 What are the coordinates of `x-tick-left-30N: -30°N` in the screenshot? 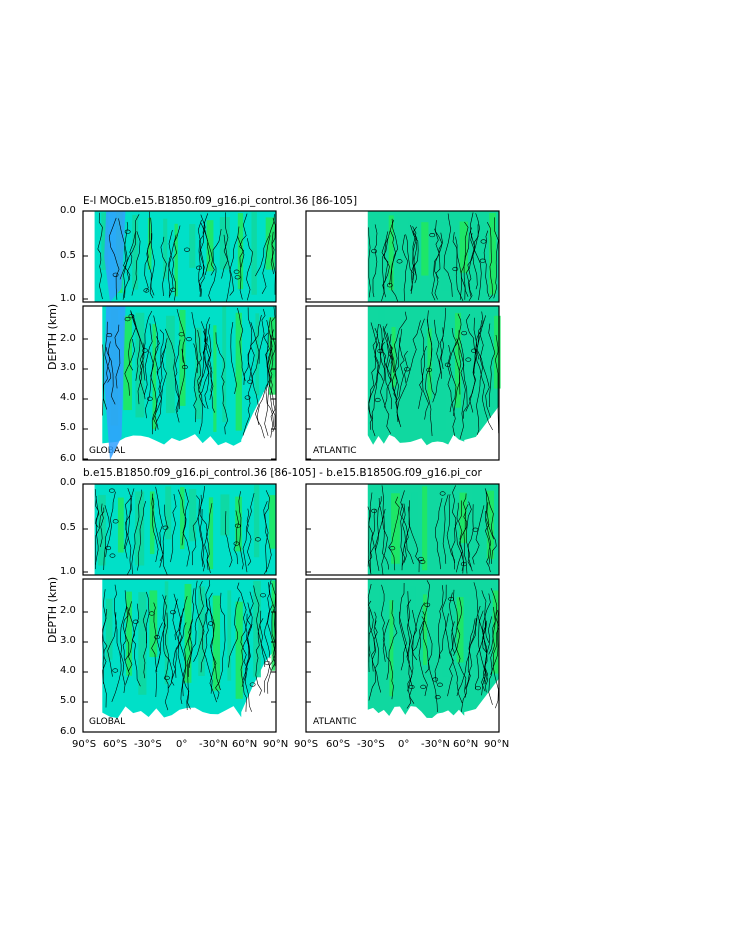 It's located at (213, 744).